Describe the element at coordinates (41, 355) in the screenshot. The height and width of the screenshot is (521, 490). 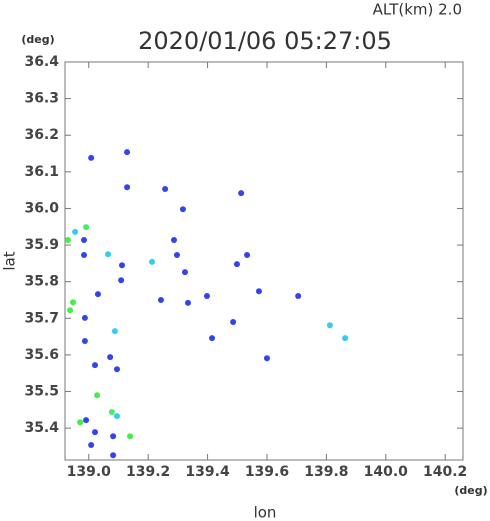
I see `y-tick-label: 35.6` at that location.